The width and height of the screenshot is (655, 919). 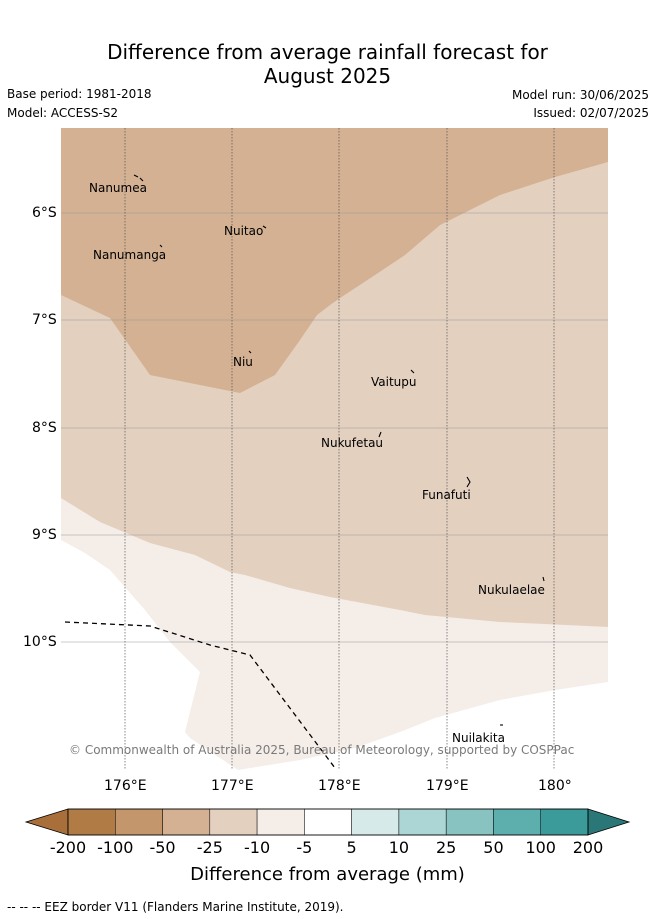 What do you see at coordinates (447, 786) in the screenshot?
I see `lon-tick-179e: 179°E` at bounding box center [447, 786].